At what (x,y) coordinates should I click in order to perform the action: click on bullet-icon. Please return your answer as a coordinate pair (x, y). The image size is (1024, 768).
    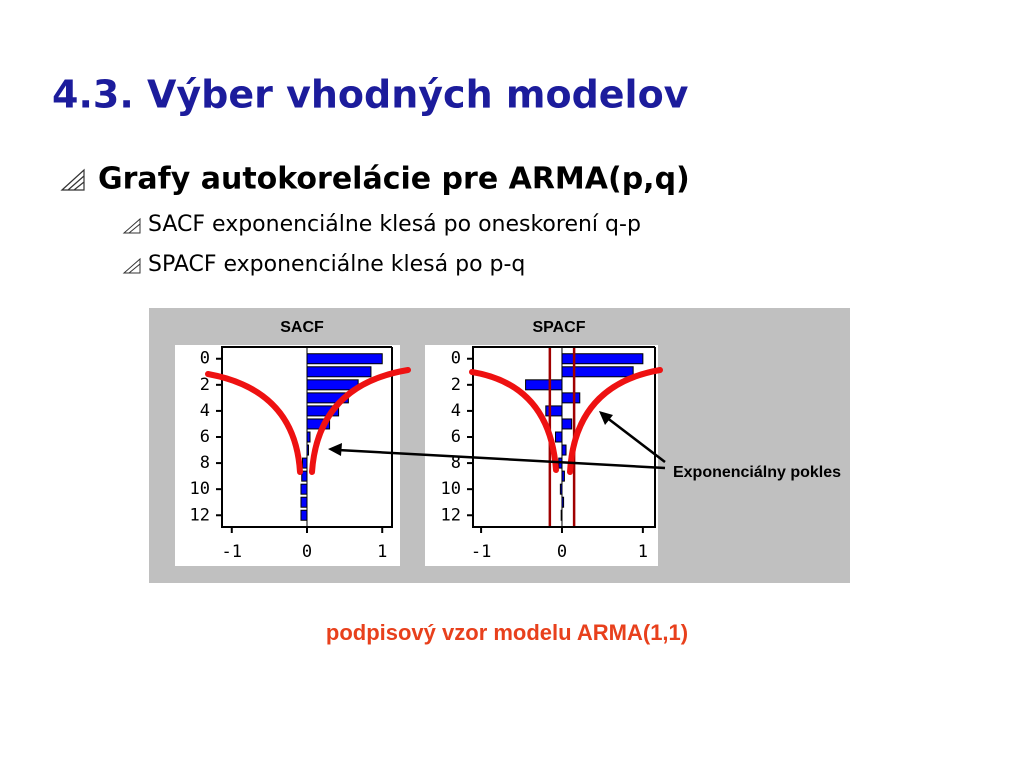
    Looking at the image, I should click on (72, 179).